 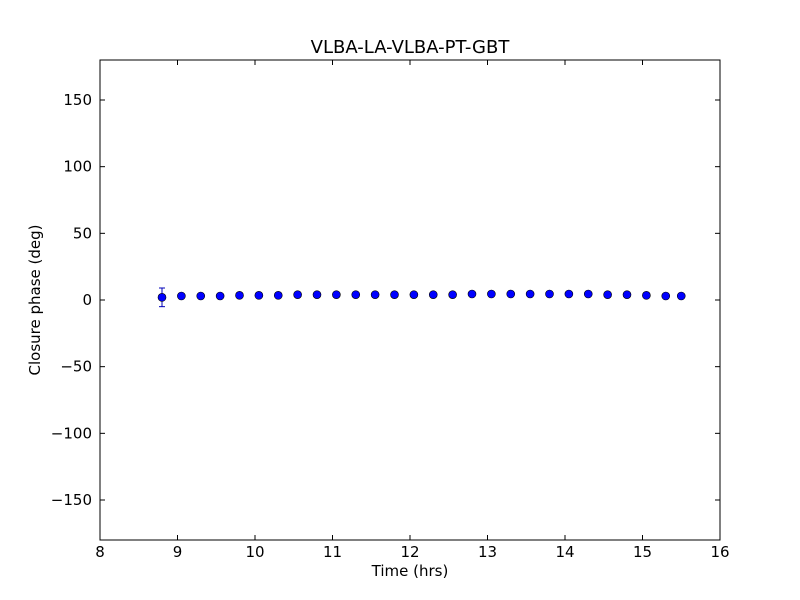 I want to click on y-tick-label: 150, so click(x=77, y=100).